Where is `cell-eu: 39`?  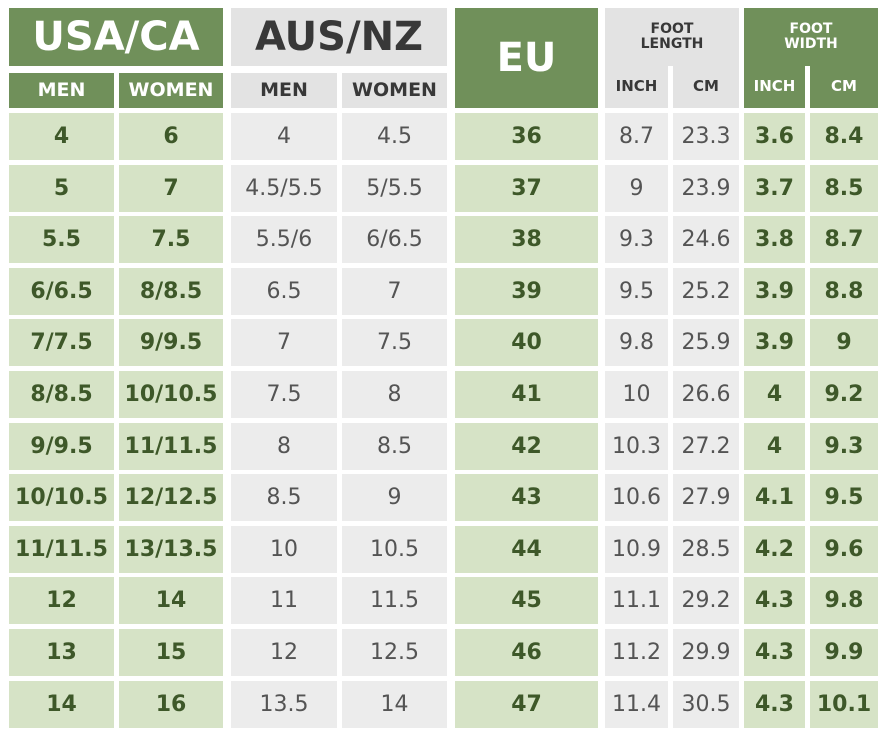
cell-eu: 39 is located at coordinates (526, 291).